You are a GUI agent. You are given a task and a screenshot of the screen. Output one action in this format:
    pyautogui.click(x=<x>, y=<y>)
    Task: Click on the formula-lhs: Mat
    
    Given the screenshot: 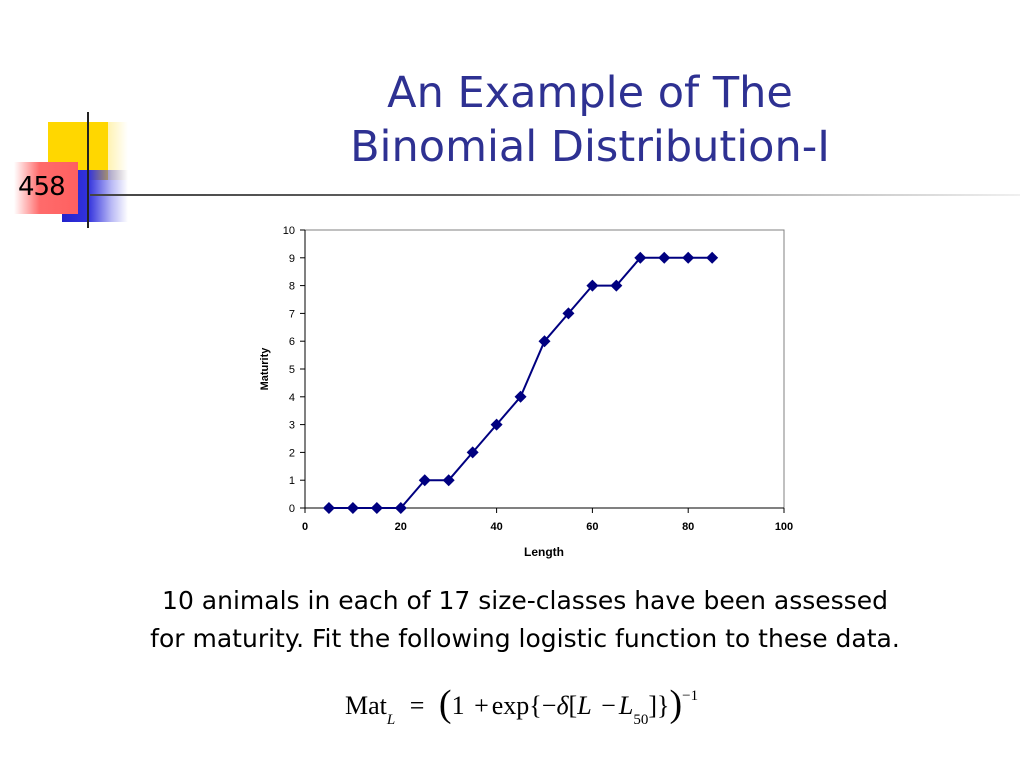 What is the action you would take?
    pyautogui.click(x=366, y=705)
    